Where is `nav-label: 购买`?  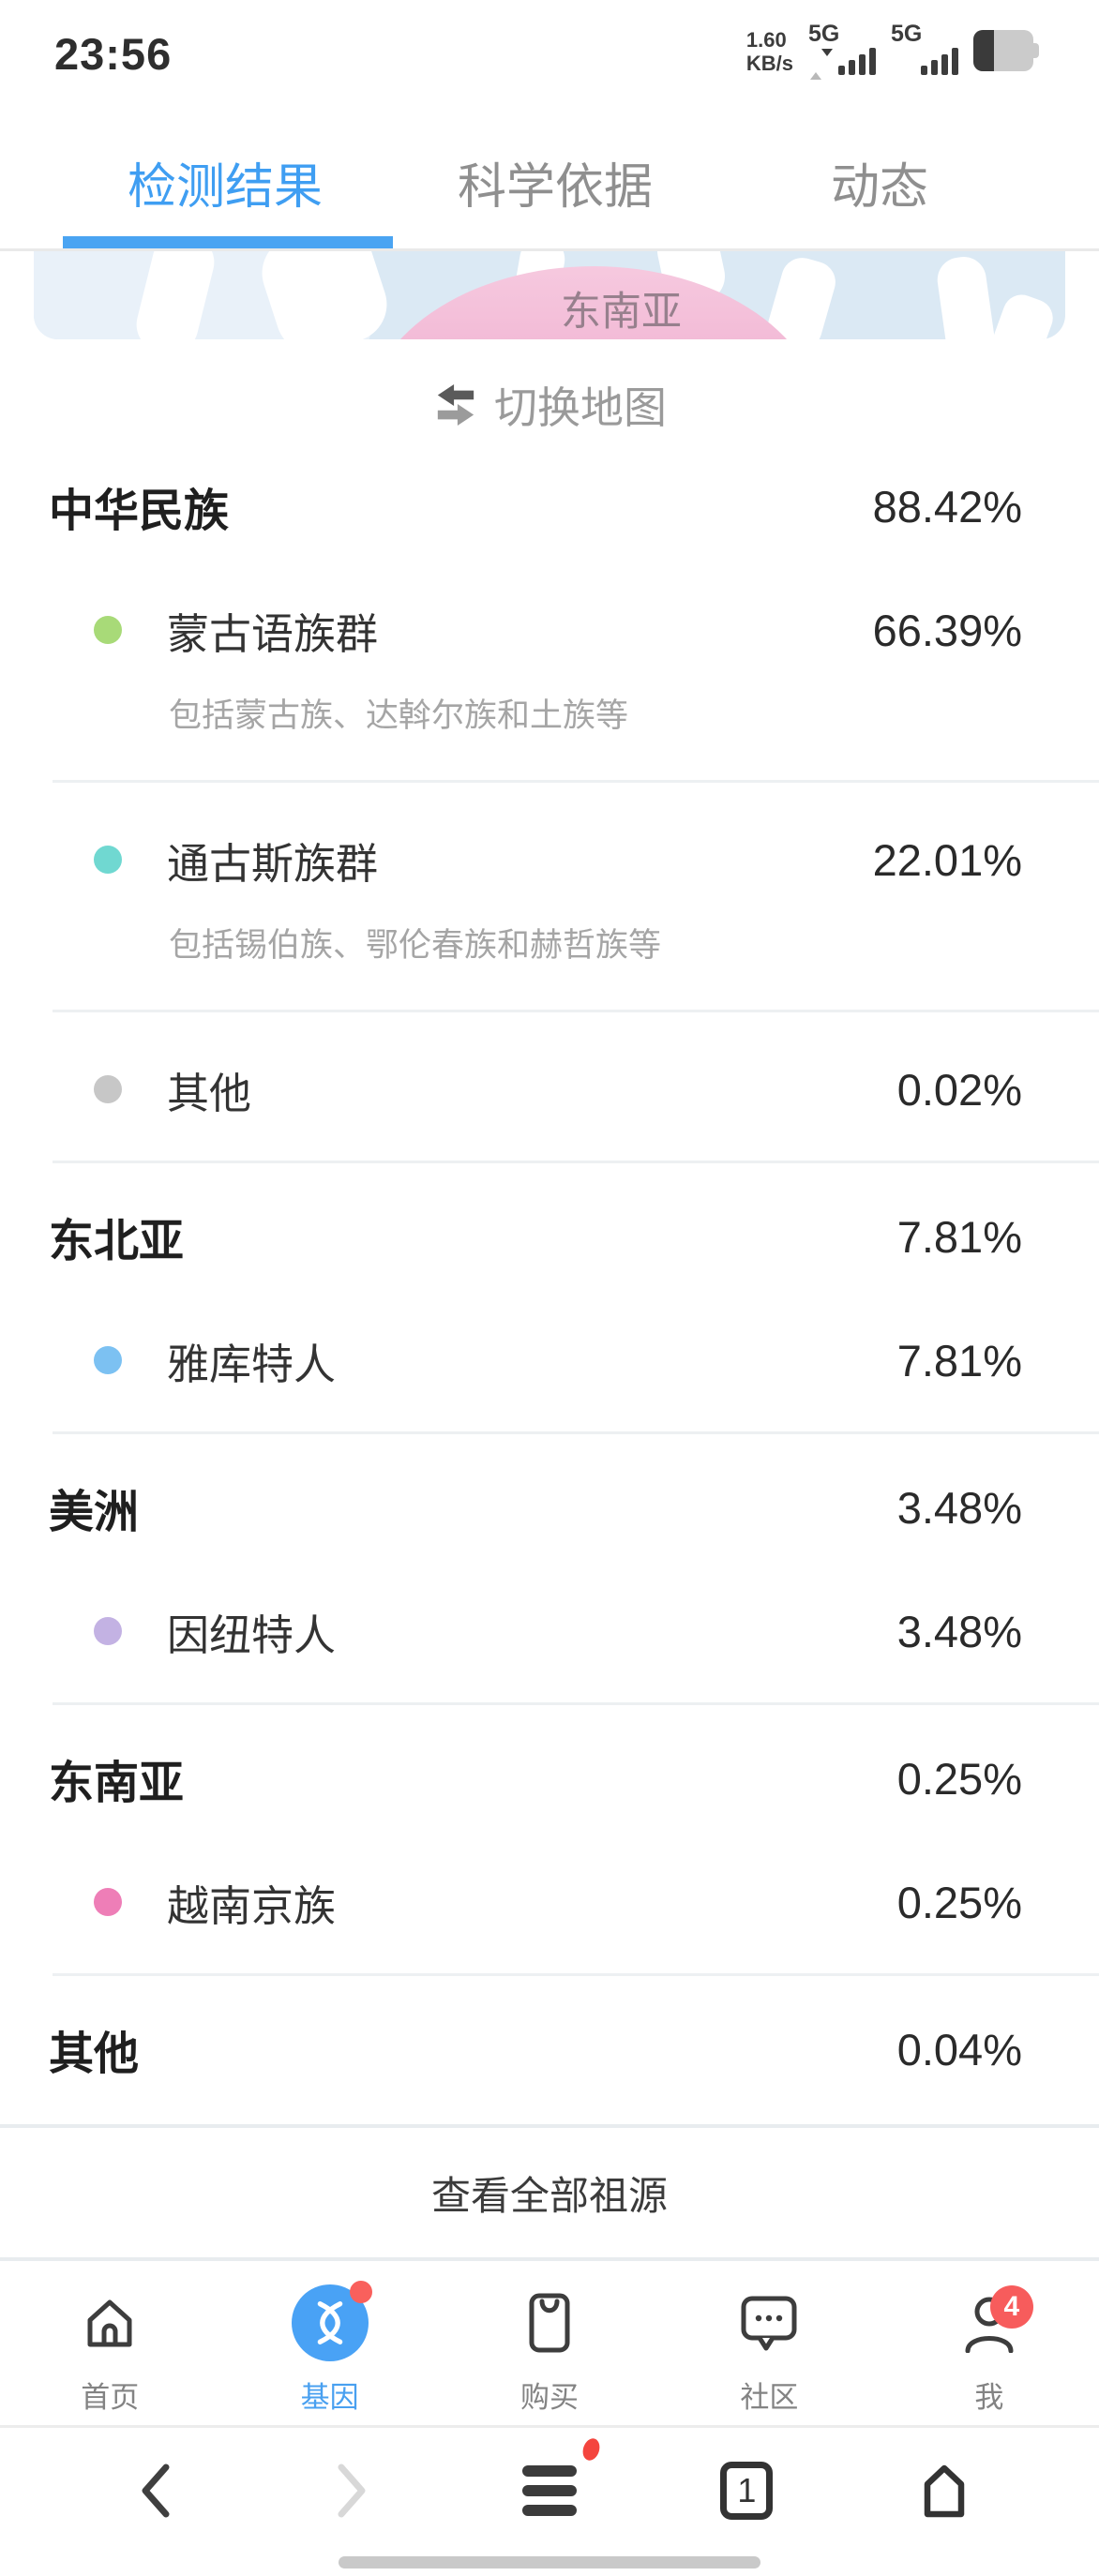 nav-label: 购买 is located at coordinates (550, 2397).